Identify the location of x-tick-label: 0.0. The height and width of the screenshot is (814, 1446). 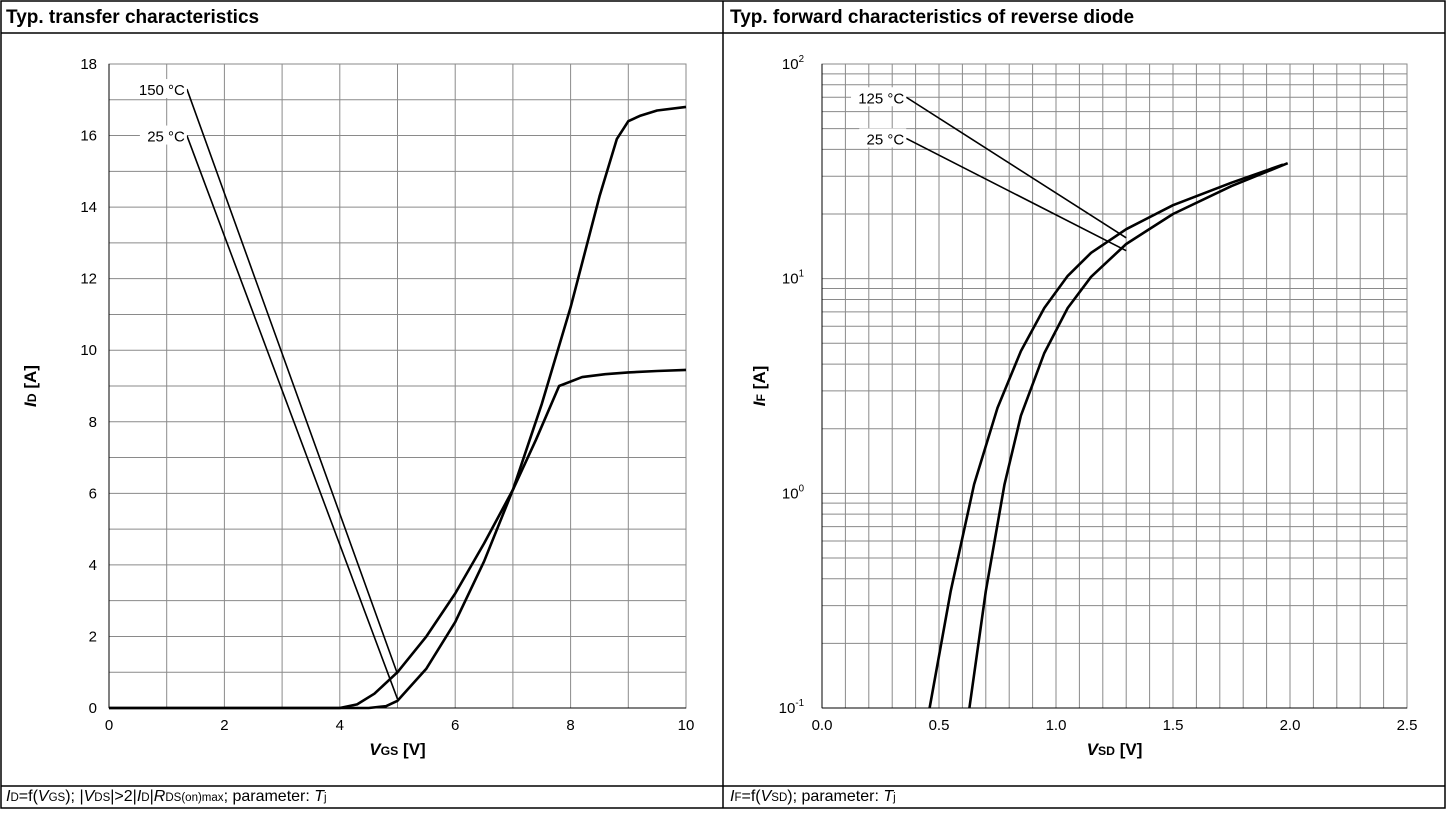
(822, 725).